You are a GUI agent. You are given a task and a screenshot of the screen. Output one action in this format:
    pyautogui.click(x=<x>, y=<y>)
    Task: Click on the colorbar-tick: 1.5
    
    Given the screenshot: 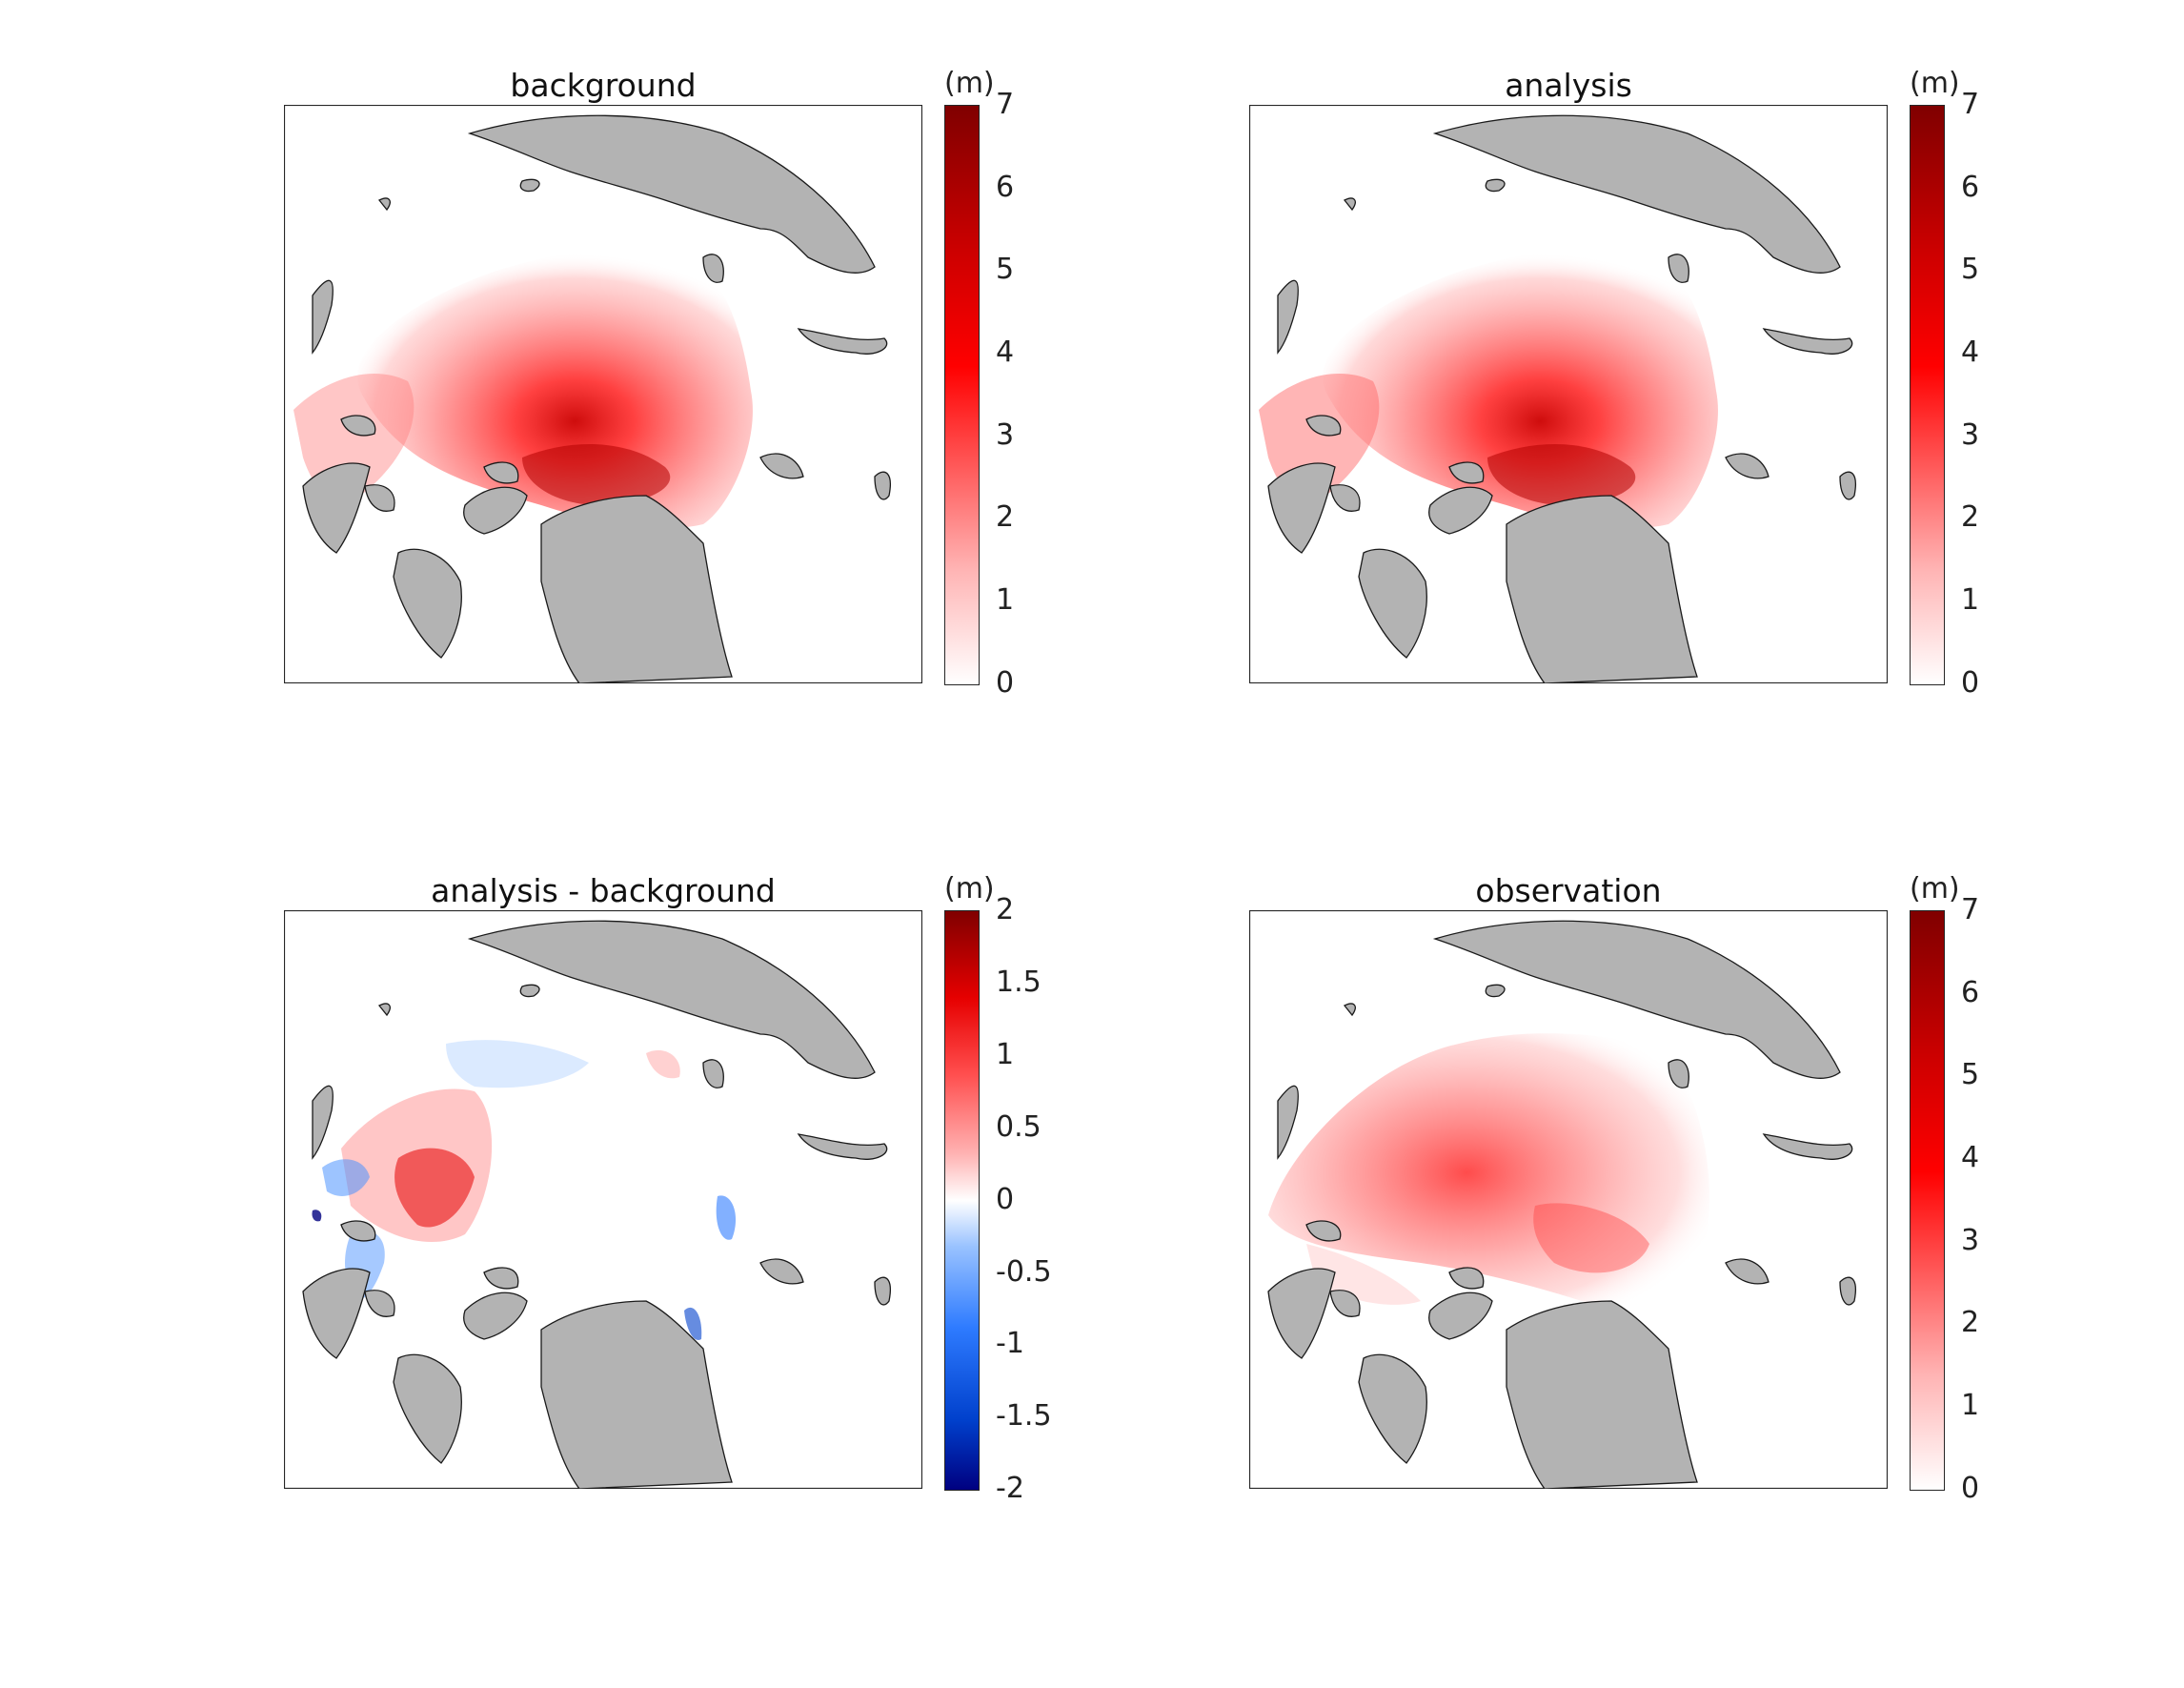 What is the action you would take?
    pyautogui.click(x=1019, y=983)
    